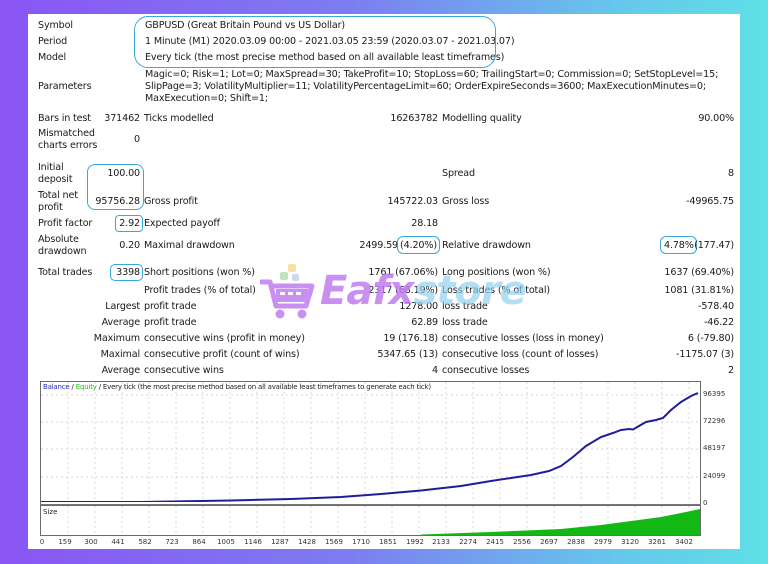 The width and height of the screenshot is (768, 564). What do you see at coordinates (126, 272) in the screenshot?
I see `highlight-total-trades` at bounding box center [126, 272].